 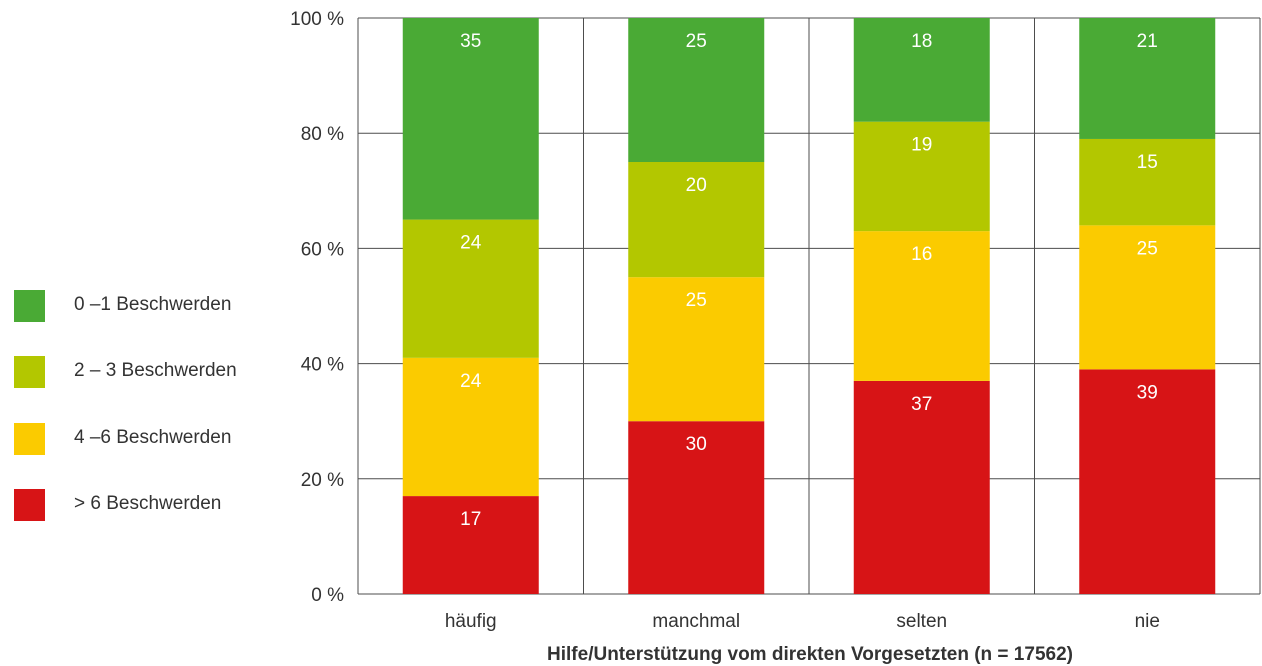 I want to click on y-tick-label: 60 %, so click(x=322, y=249).